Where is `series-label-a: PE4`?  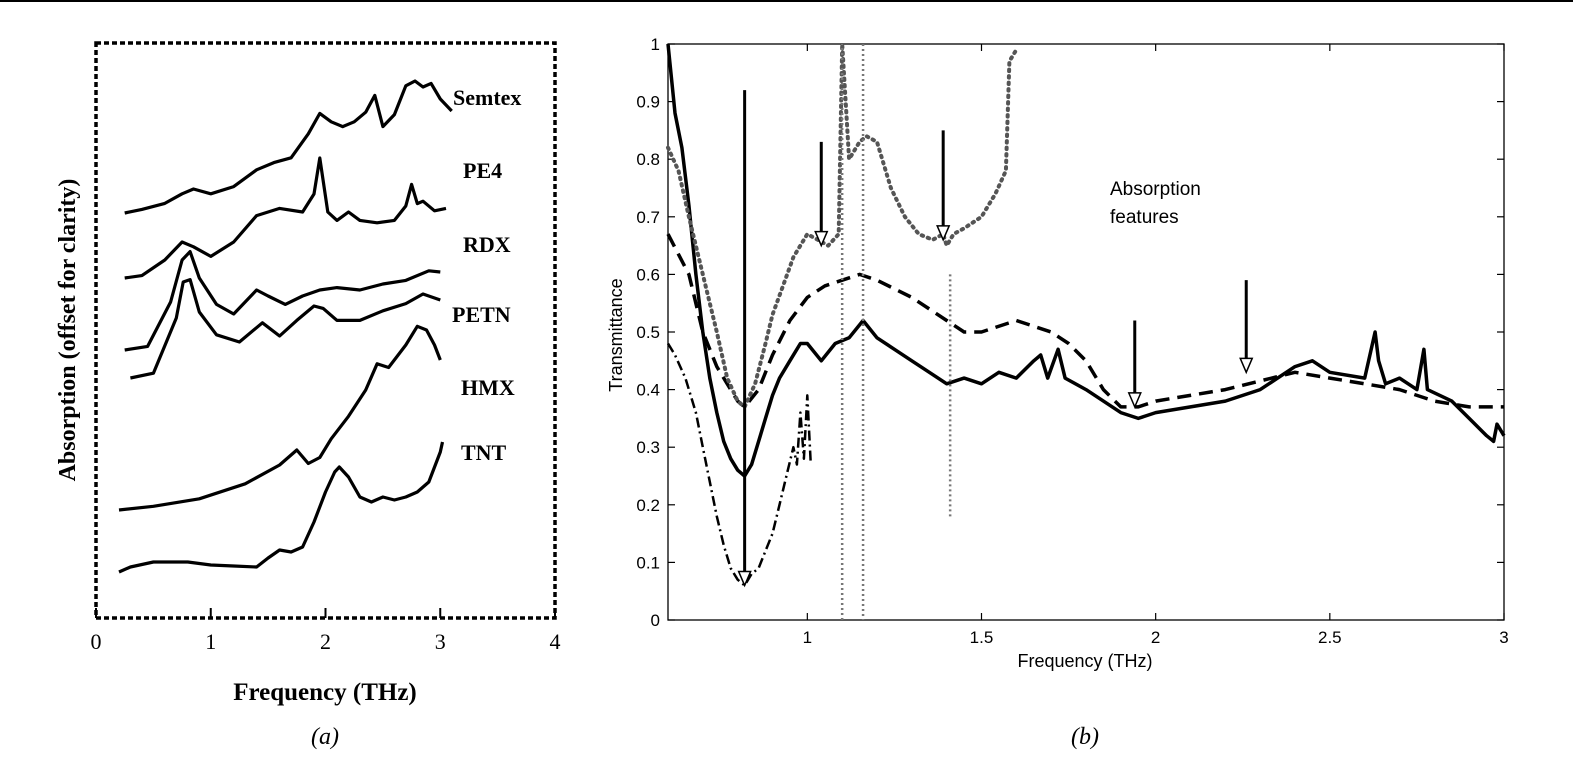
series-label-a: PE4 is located at coordinates (482, 170).